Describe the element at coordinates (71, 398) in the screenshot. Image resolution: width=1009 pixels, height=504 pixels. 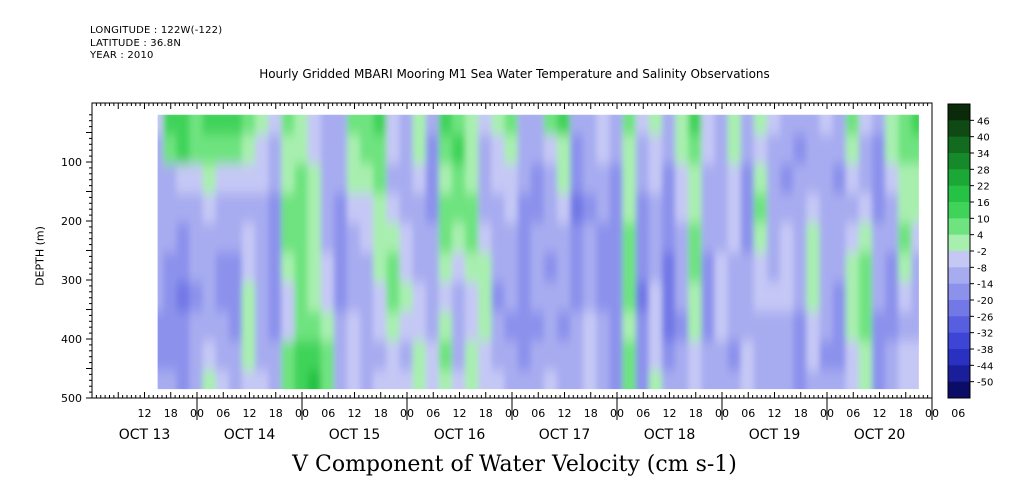
I see `y-tick-label: 500` at that location.